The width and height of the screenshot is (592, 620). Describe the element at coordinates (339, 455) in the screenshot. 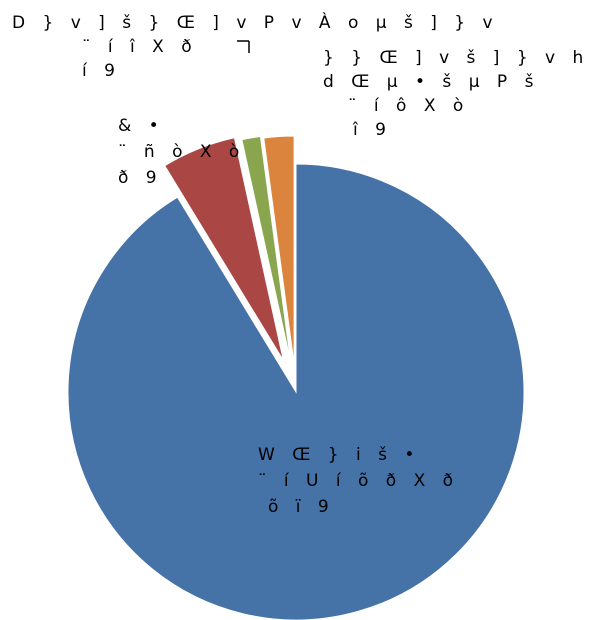

I see `slice-label-line: W Œ } i š •` at that location.